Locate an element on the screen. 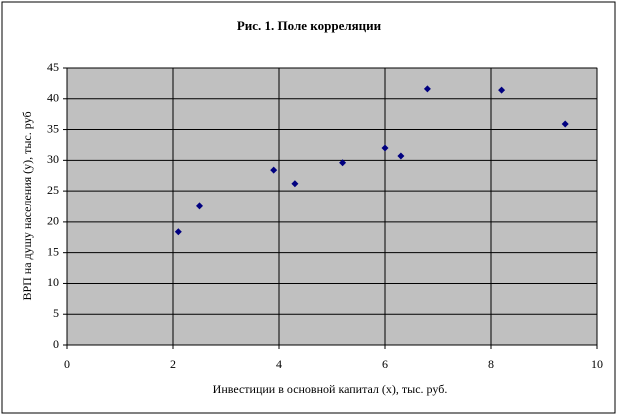 The image size is (618, 417). x-tick-label: 6 is located at coordinates (385, 364).